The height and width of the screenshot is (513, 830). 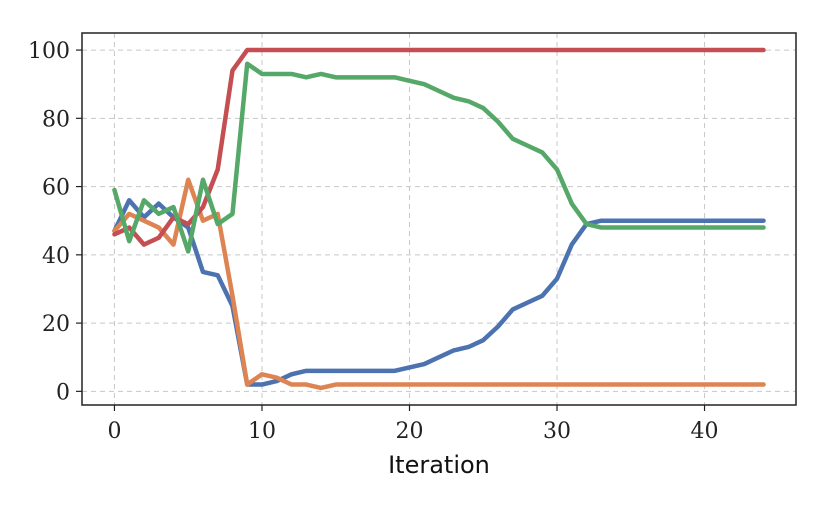 I want to click on x-tick-label: 20, so click(x=409, y=431).